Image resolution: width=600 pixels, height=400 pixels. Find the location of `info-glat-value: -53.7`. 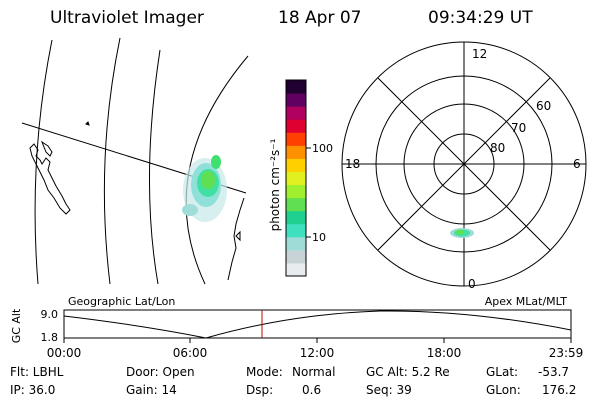

info-glat-value: -53.7 is located at coordinates (554, 372).